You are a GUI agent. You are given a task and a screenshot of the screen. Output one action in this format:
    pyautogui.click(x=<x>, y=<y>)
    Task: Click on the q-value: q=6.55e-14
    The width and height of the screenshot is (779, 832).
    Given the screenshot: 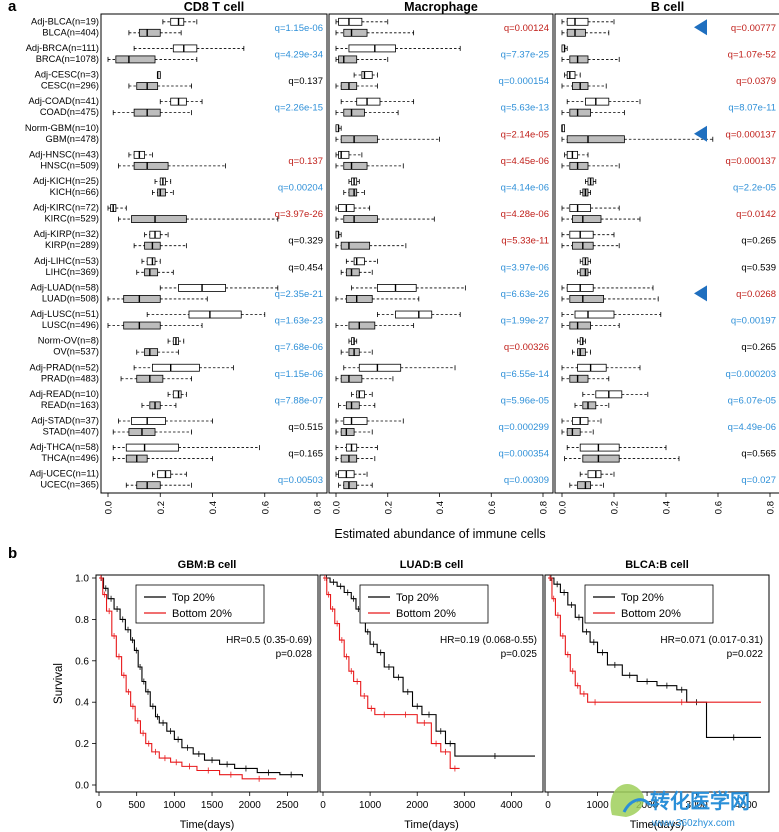 What is the action you would take?
    pyautogui.click(x=525, y=374)
    